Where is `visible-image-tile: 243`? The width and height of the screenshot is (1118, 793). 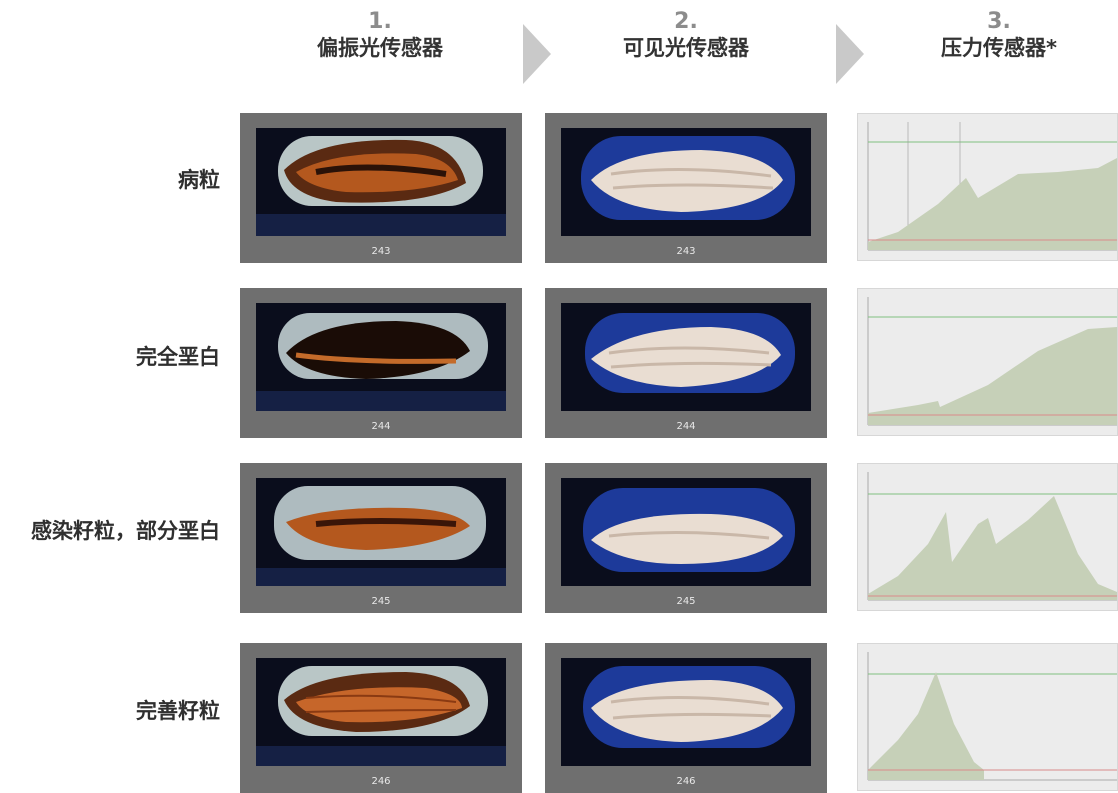 visible-image-tile: 243 is located at coordinates (686, 188).